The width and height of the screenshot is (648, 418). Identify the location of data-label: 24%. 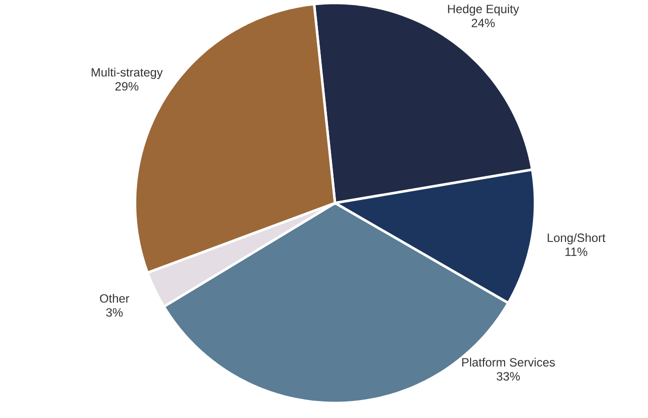
(483, 23).